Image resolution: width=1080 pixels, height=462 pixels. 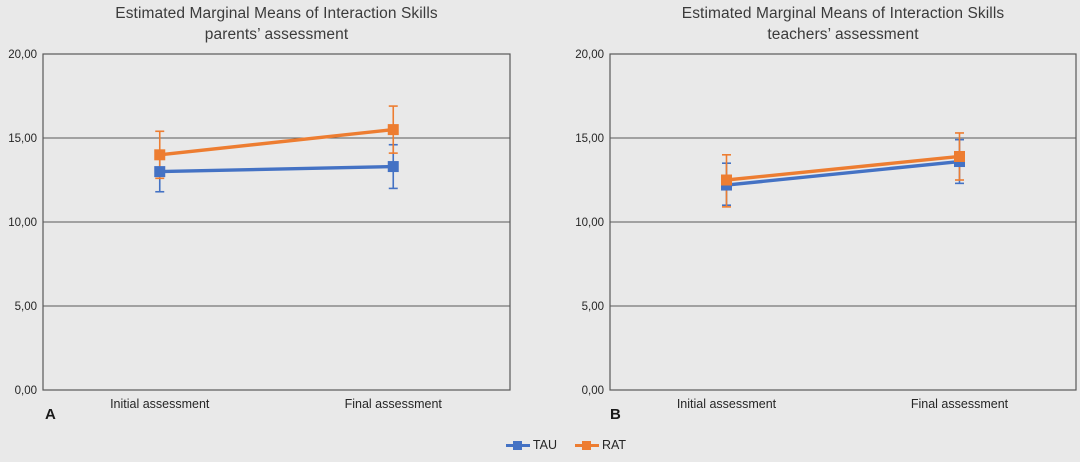 I want to click on legend-item-tau: TAU, so click(x=531, y=445).